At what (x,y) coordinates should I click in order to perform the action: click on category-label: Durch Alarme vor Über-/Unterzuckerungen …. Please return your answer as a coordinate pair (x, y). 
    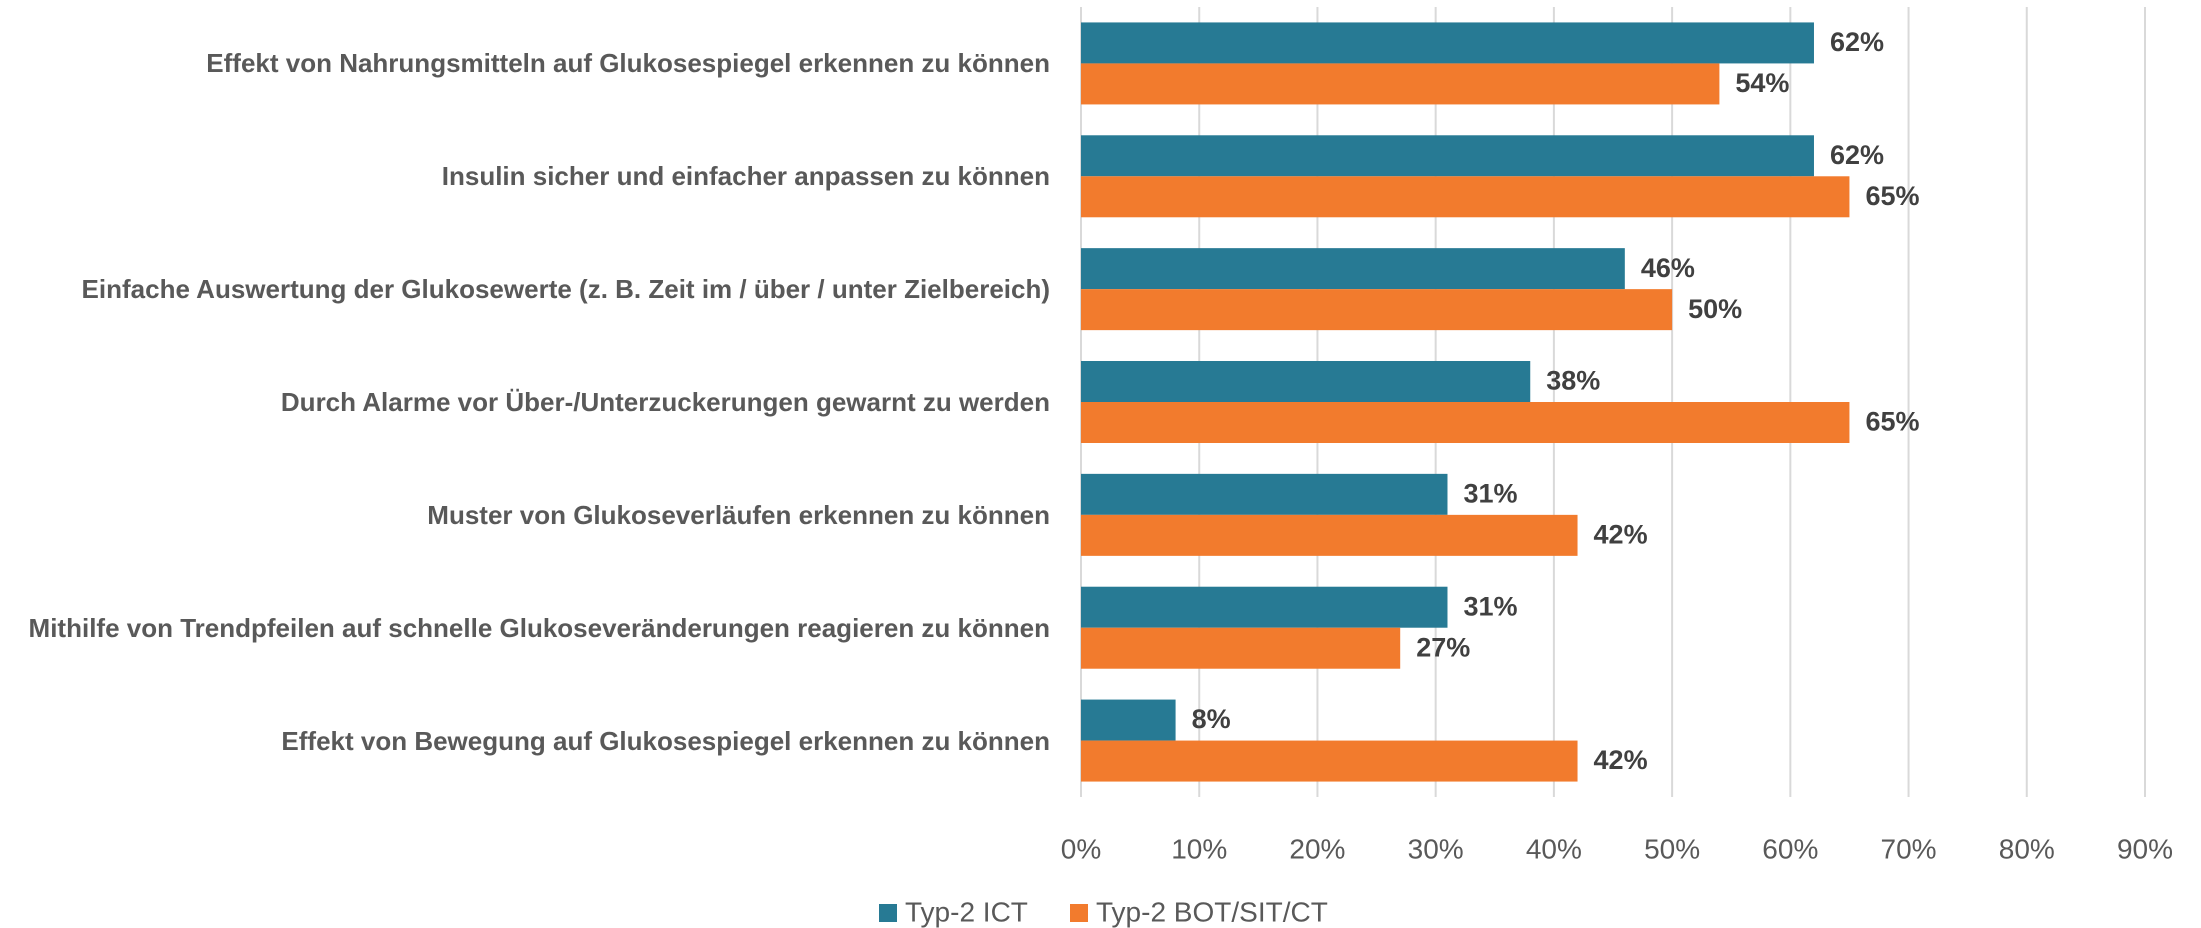
    Looking at the image, I should click on (665, 402).